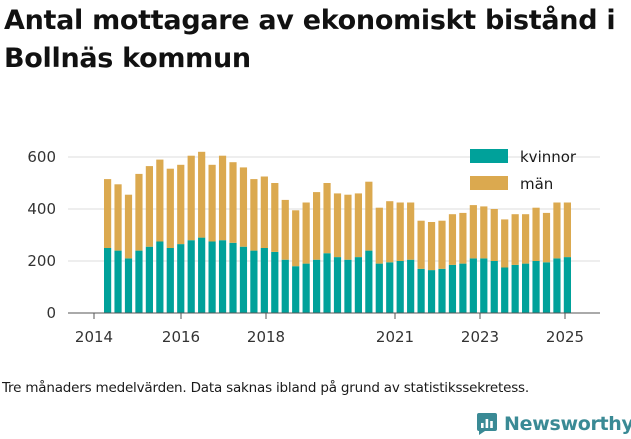  What do you see at coordinates (94, 337) in the screenshot?
I see `x-tick-label-2014: 2014` at bounding box center [94, 337].